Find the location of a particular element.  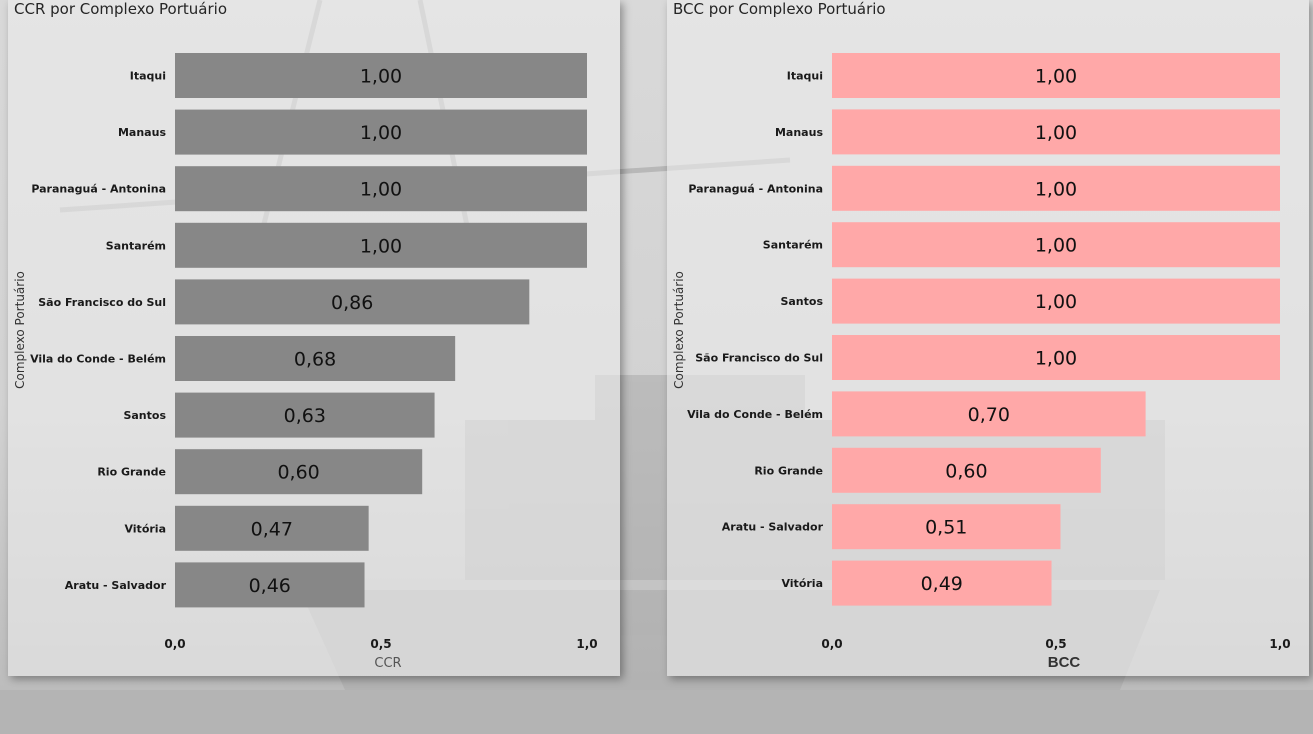

x-axis-title: CCR is located at coordinates (388, 663).